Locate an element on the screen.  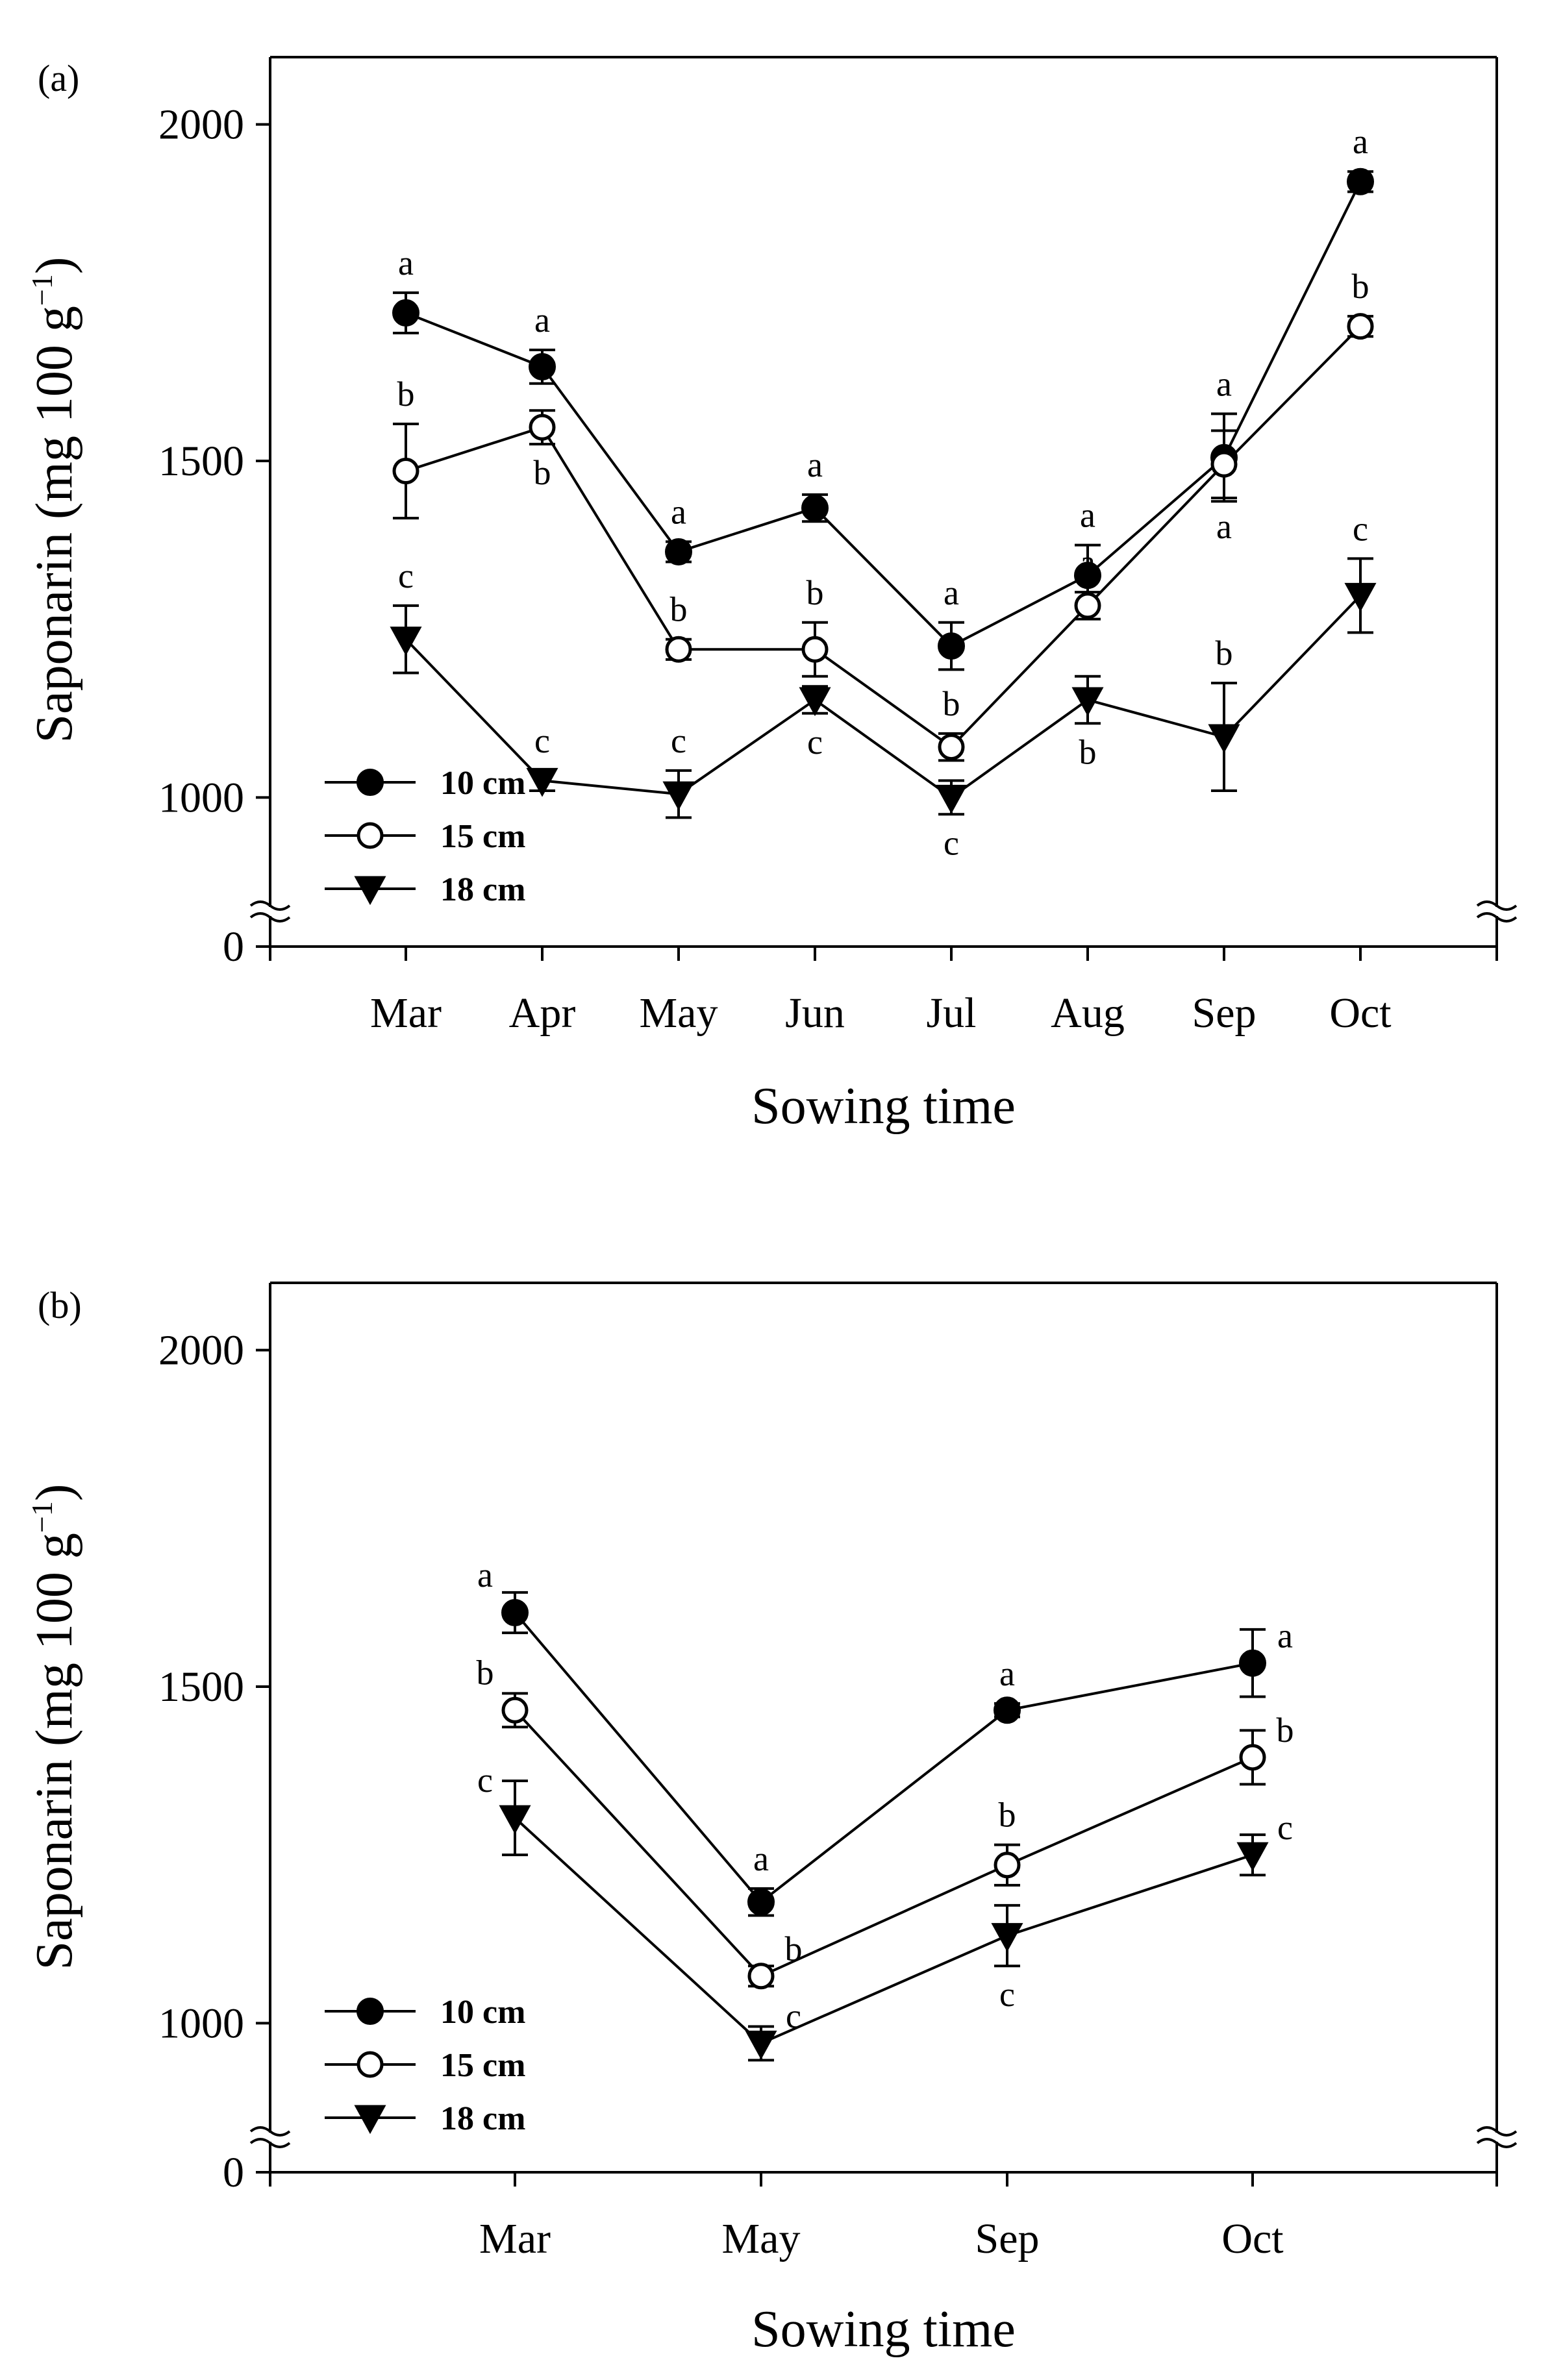
series-18cm is located at coordinates (884, 1920).